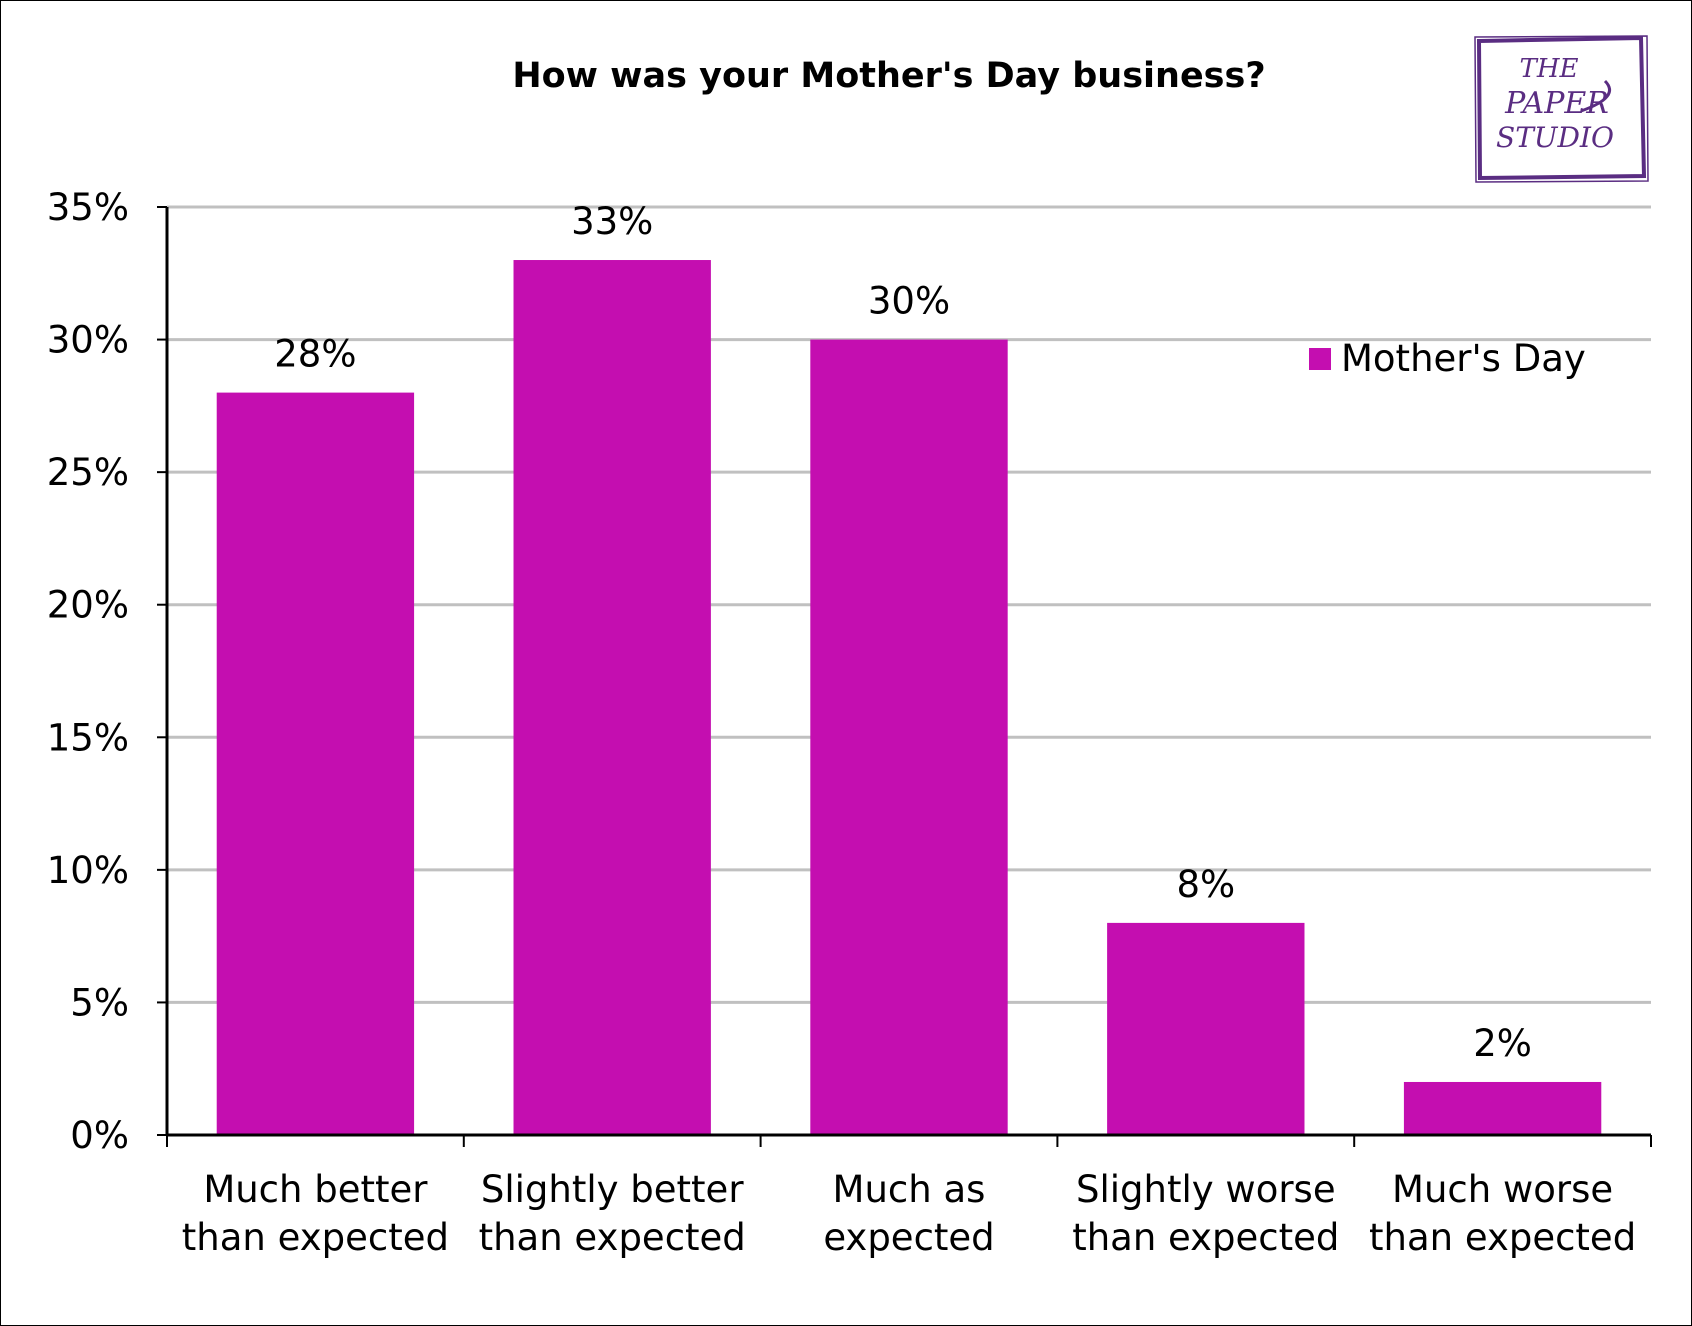  What do you see at coordinates (1556, 103) in the screenshot?
I see `logo-text-paper: PAPER` at bounding box center [1556, 103].